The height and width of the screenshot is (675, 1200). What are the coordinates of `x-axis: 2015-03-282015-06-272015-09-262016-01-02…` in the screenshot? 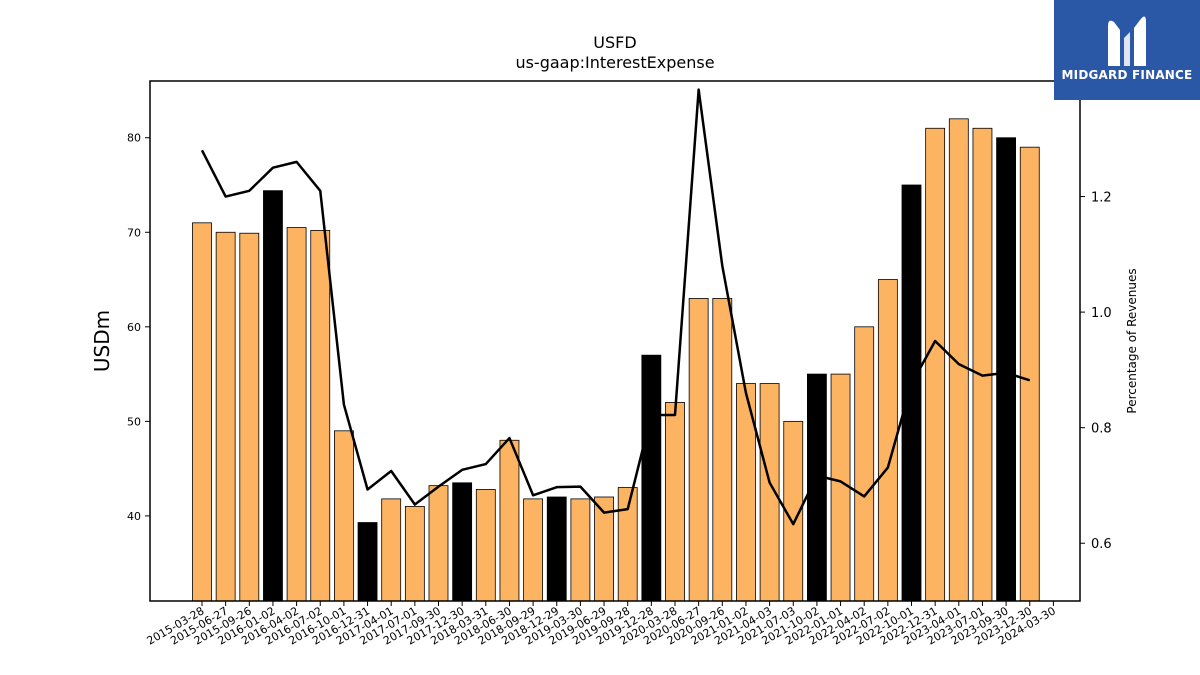 It's located at (601, 624).